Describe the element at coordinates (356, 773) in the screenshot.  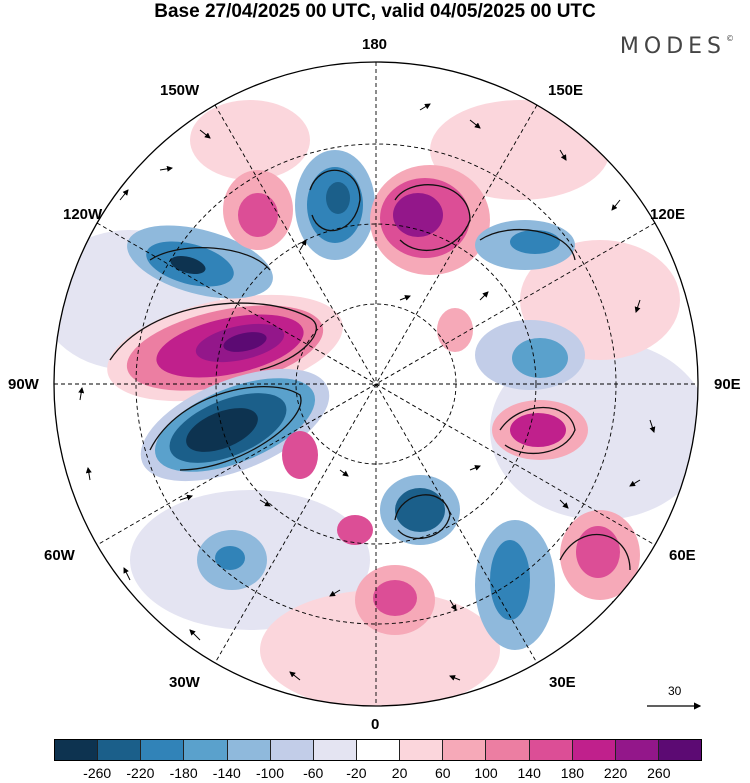
I see `colorbar-tick-label: -20` at that location.